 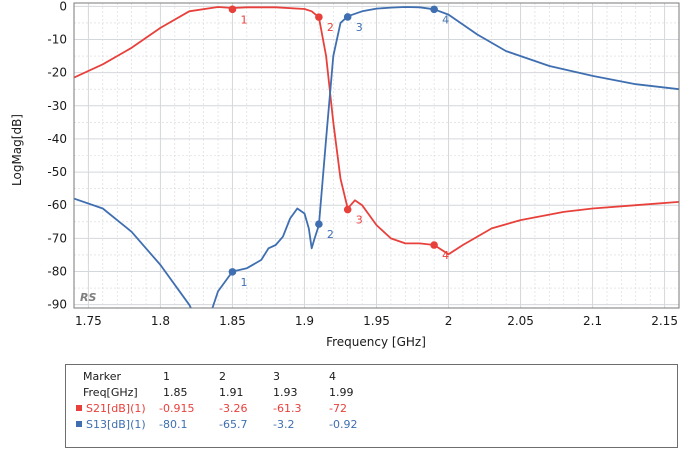 What do you see at coordinates (166, 376) in the screenshot?
I see `marker-header-1: 1` at bounding box center [166, 376].